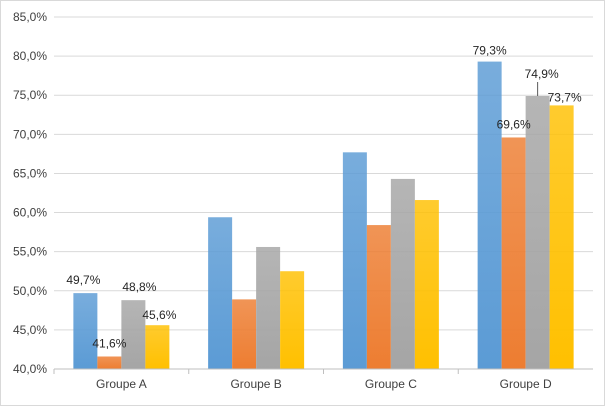 This screenshot has height=406, width=605. I want to click on data-label: 41,6%, so click(109, 343).